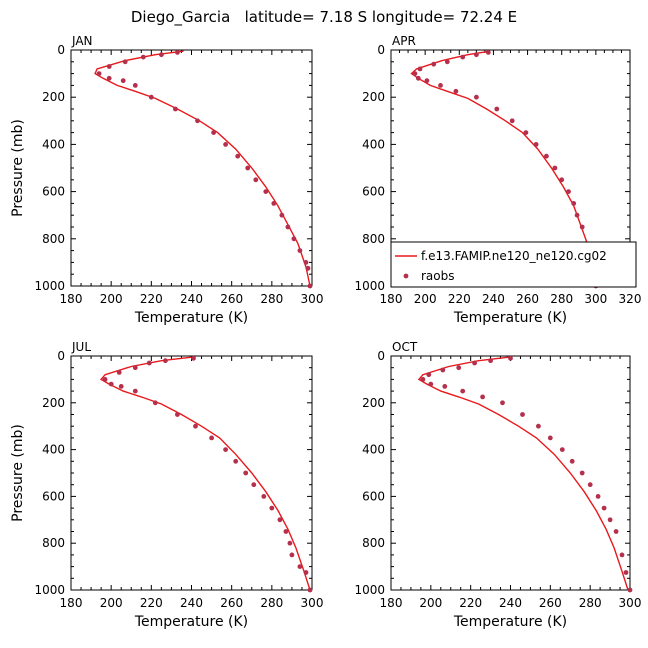  I want to click on panel-month-label: OCT, so click(405, 347).